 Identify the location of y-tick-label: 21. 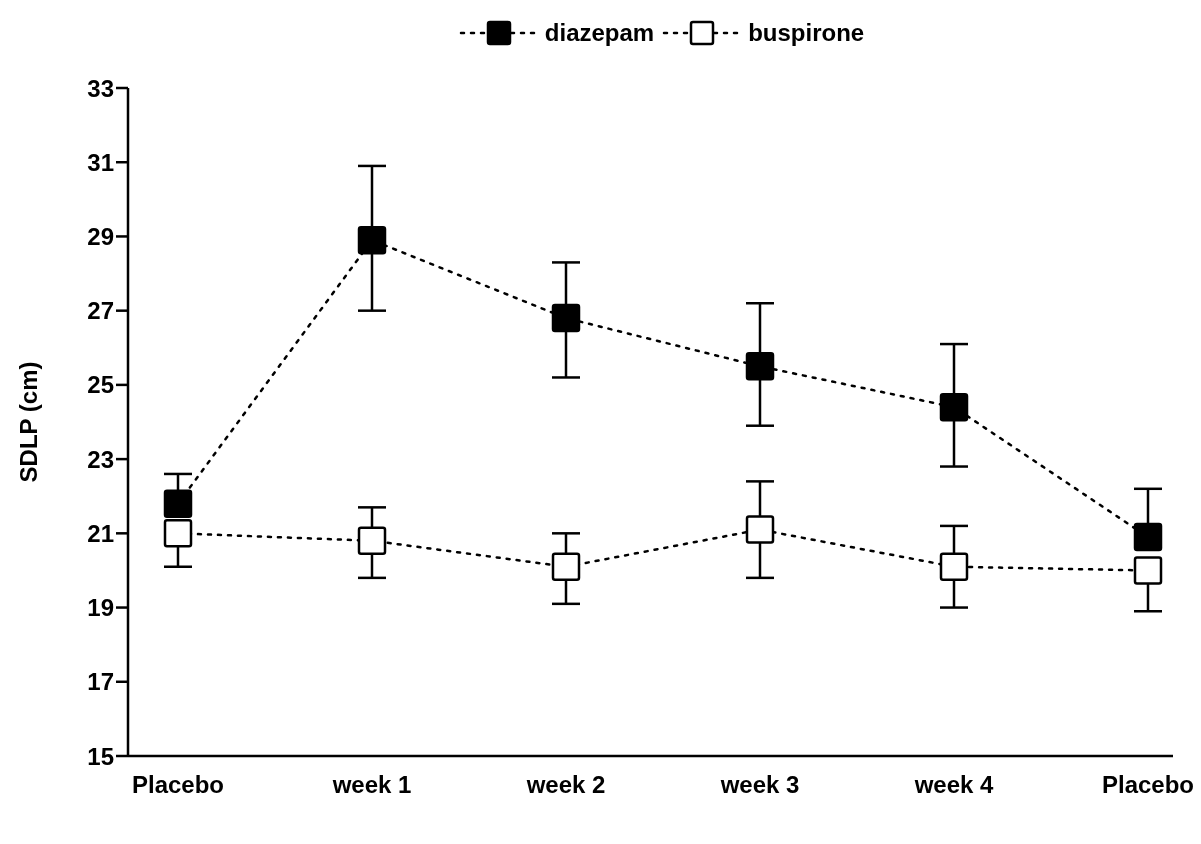
(100, 533).